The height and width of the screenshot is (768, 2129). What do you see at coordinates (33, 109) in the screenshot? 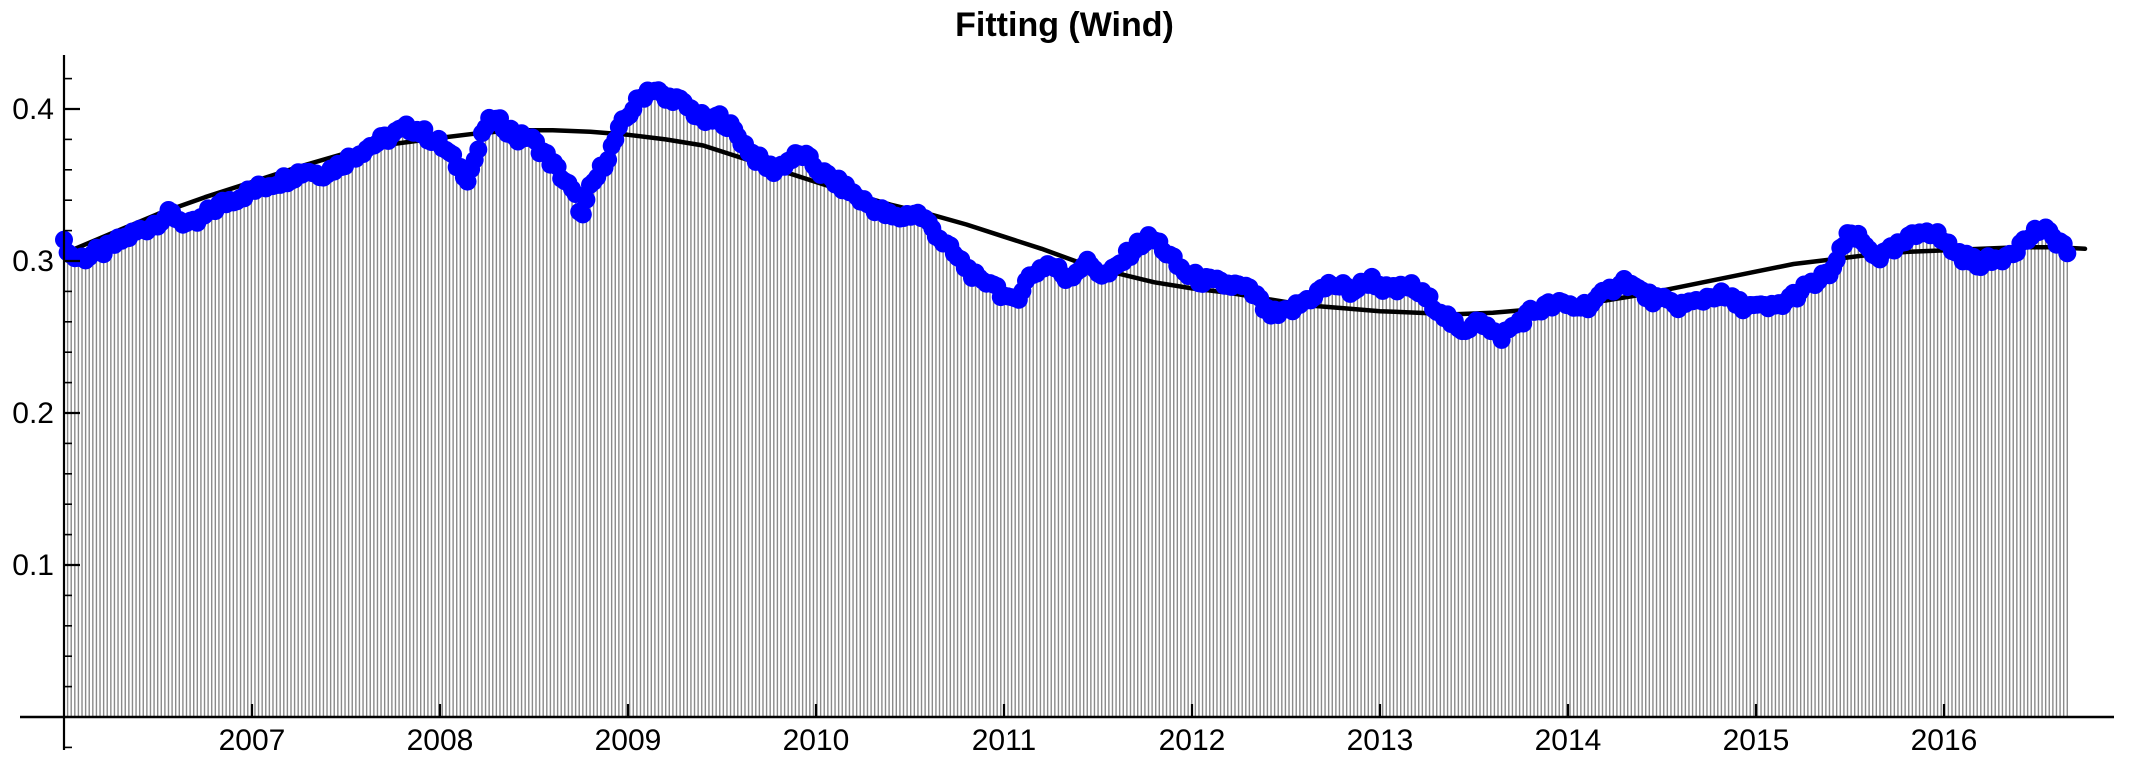
I see `y-tick-label: 0.4` at bounding box center [33, 109].